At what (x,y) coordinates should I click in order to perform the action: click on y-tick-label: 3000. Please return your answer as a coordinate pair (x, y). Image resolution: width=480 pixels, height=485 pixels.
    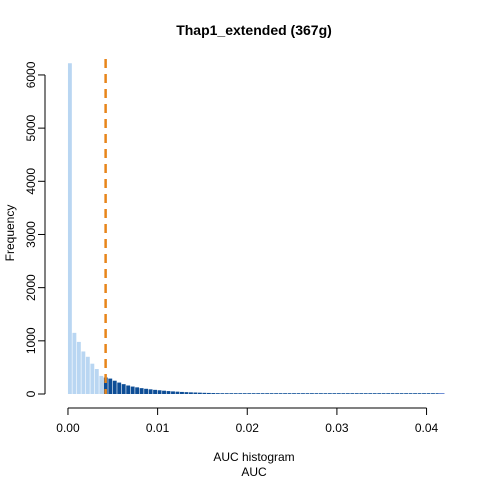
    Looking at the image, I should click on (31, 234).